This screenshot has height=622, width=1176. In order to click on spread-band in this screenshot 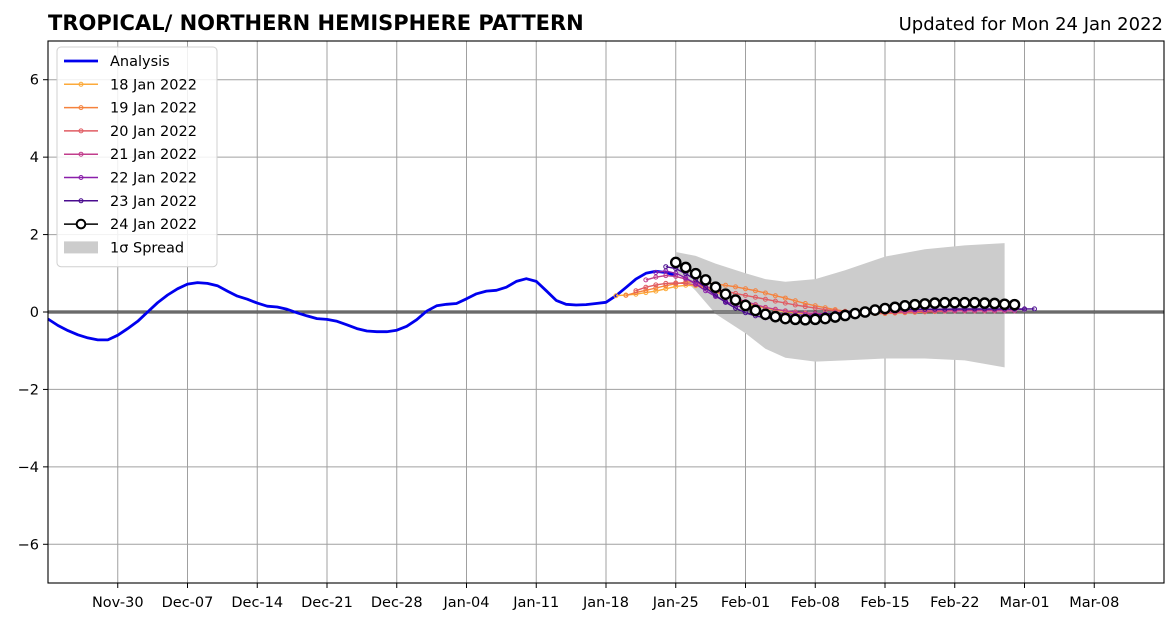, I will do `click(840, 305)`.